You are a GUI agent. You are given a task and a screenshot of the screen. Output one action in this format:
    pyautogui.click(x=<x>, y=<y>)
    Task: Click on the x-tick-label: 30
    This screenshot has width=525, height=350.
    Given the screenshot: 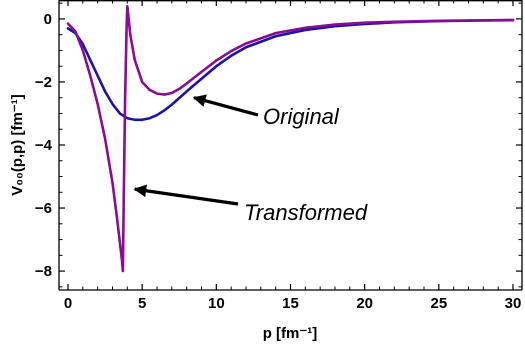 What is the action you would take?
    pyautogui.click(x=513, y=303)
    